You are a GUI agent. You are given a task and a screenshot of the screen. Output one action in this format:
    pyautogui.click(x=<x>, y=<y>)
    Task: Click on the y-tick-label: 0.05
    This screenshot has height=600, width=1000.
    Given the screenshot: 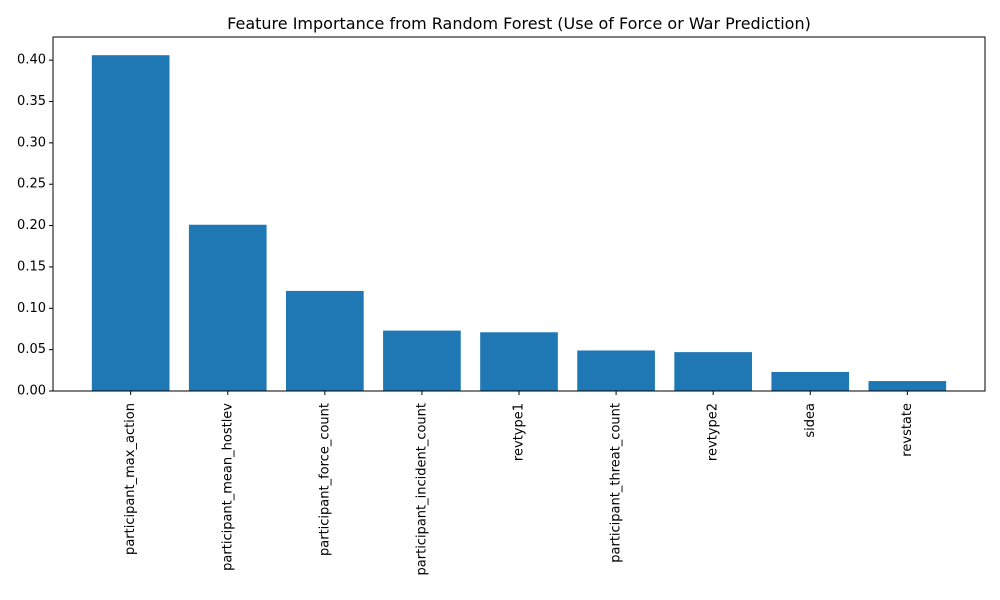 What is the action you would take?
    pyautogui.click(x=31, y=349)
    